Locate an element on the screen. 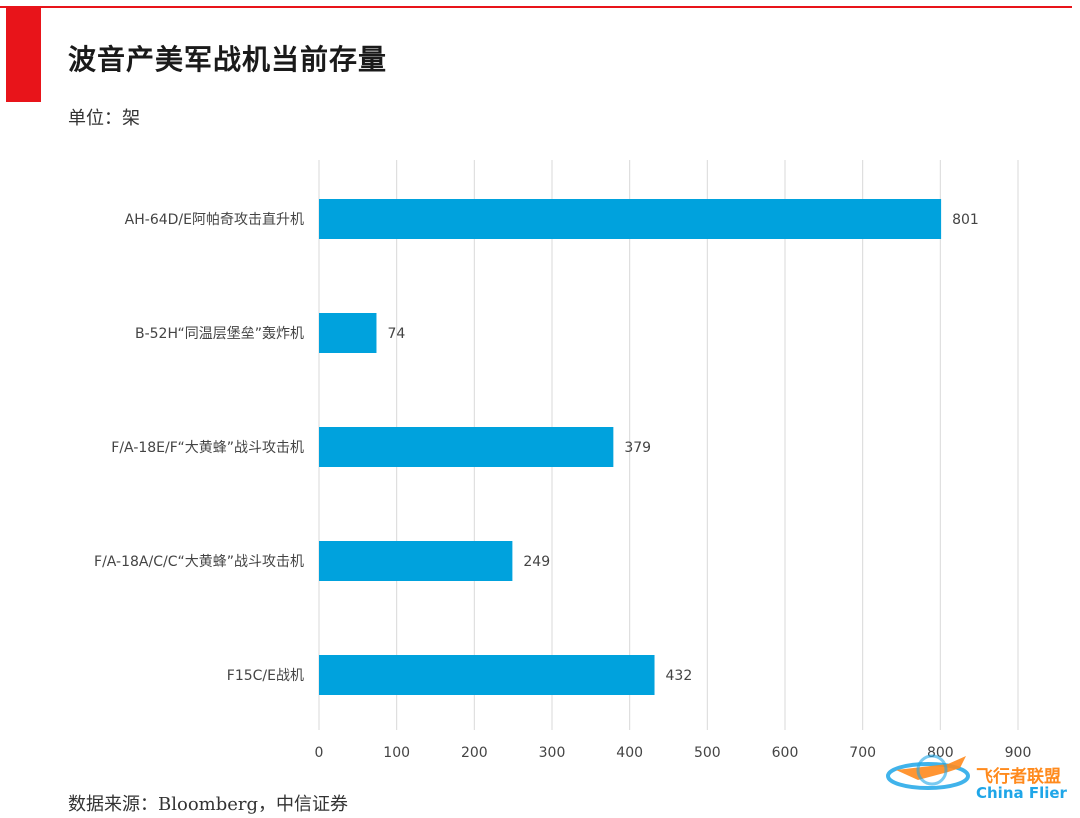 This screenshot has height=818, width=1080. header-rule is located at coordinates (536, 7).